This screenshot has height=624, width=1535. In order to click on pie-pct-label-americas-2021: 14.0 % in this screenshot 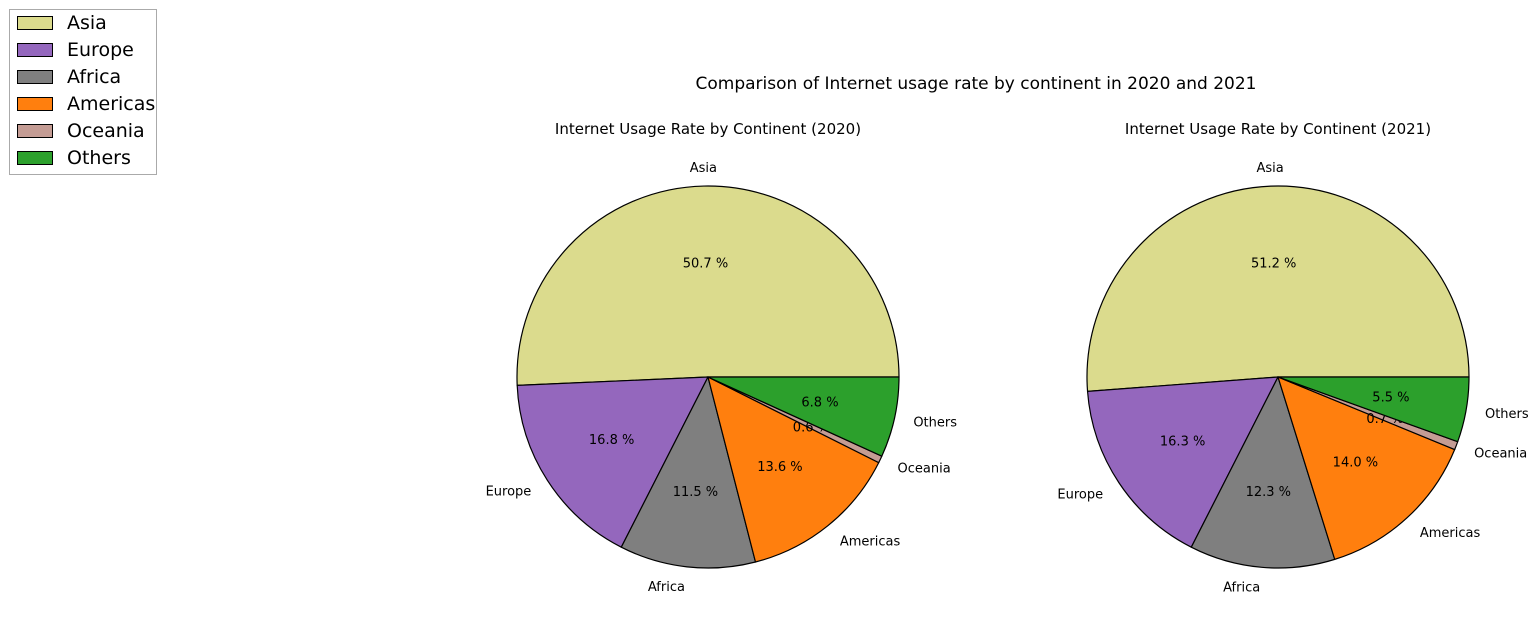, I will do `click(1355, 463)`.